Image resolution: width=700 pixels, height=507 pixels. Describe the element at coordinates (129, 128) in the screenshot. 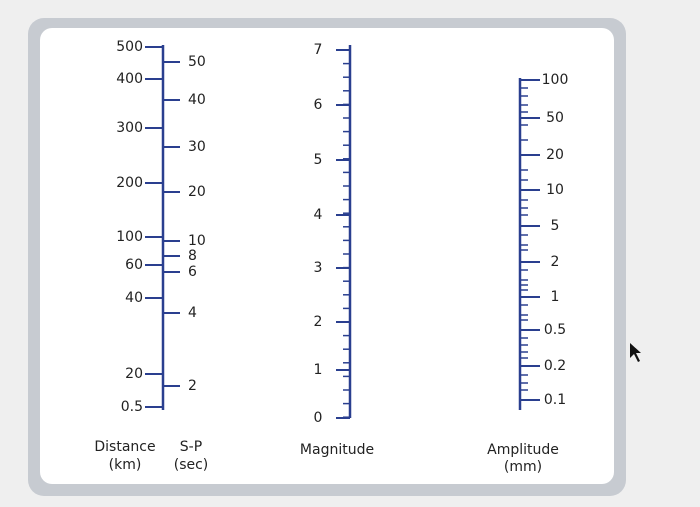

I see `tick-label: 300` at that location.